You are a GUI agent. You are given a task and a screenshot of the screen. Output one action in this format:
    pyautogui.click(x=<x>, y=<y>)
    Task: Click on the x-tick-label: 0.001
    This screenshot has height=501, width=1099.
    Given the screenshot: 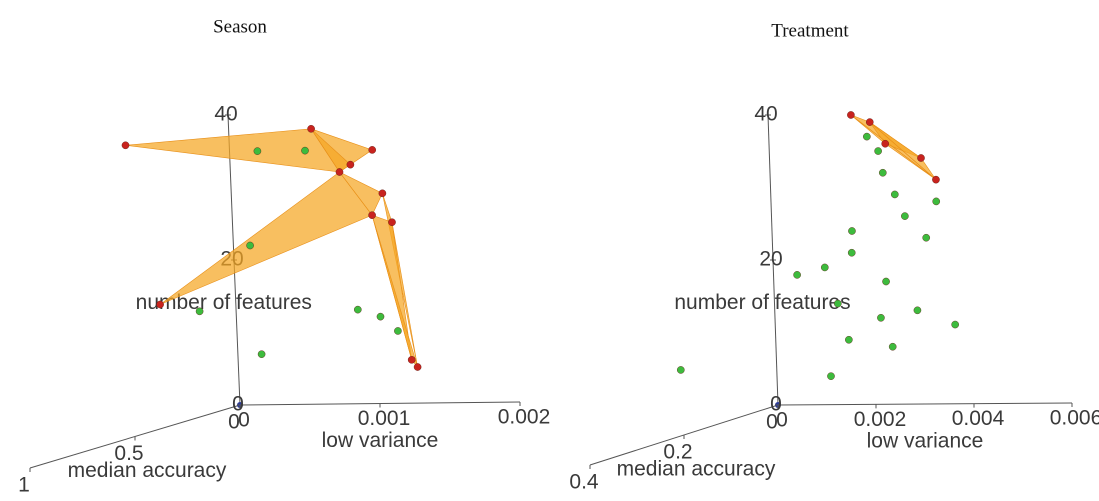 What is the action you would take?
    pyautogui.click(x=384, y=418)
    